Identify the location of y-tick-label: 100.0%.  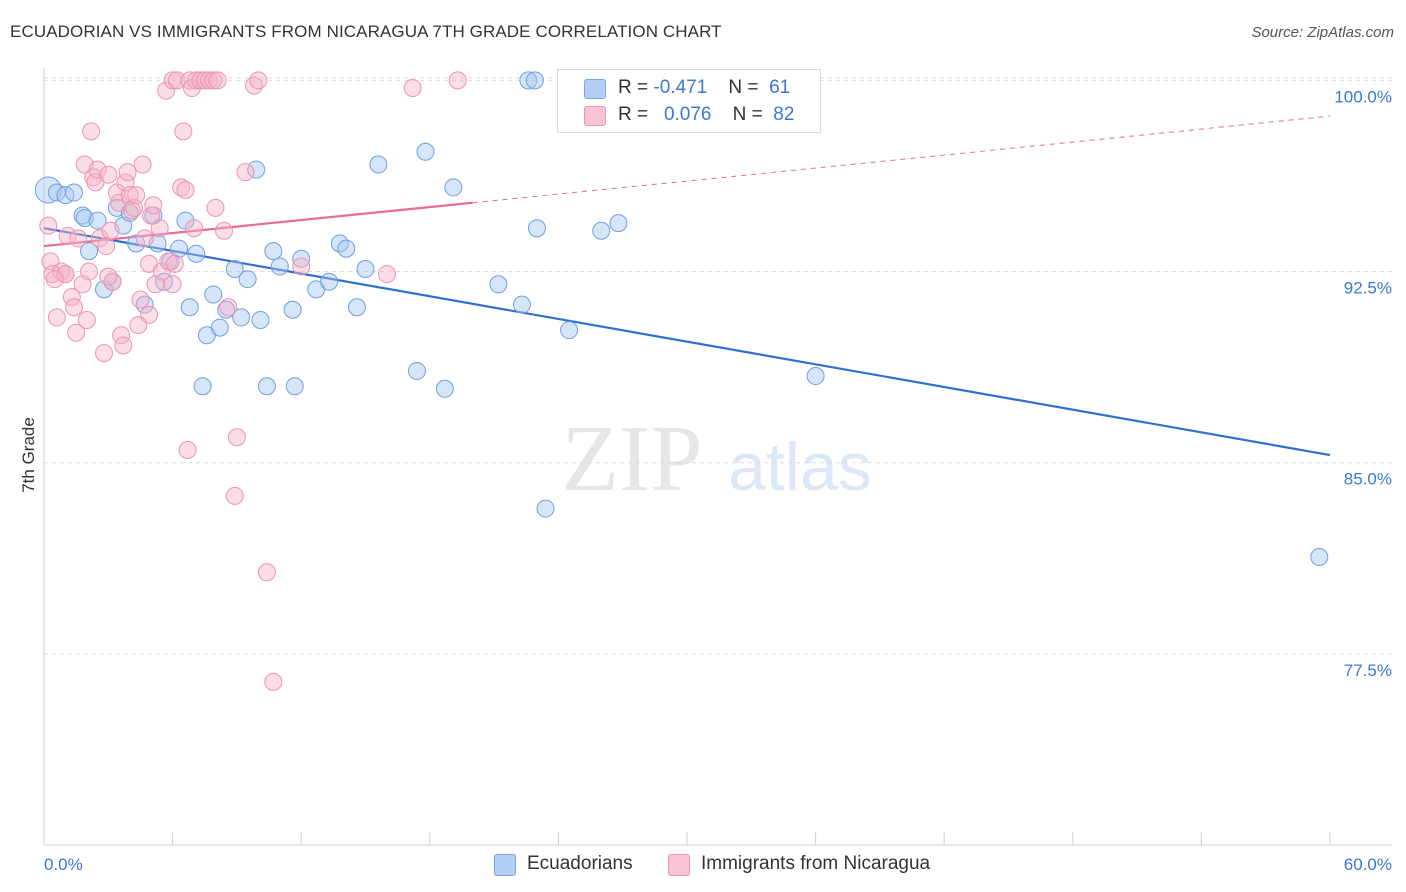
(1363, 96).